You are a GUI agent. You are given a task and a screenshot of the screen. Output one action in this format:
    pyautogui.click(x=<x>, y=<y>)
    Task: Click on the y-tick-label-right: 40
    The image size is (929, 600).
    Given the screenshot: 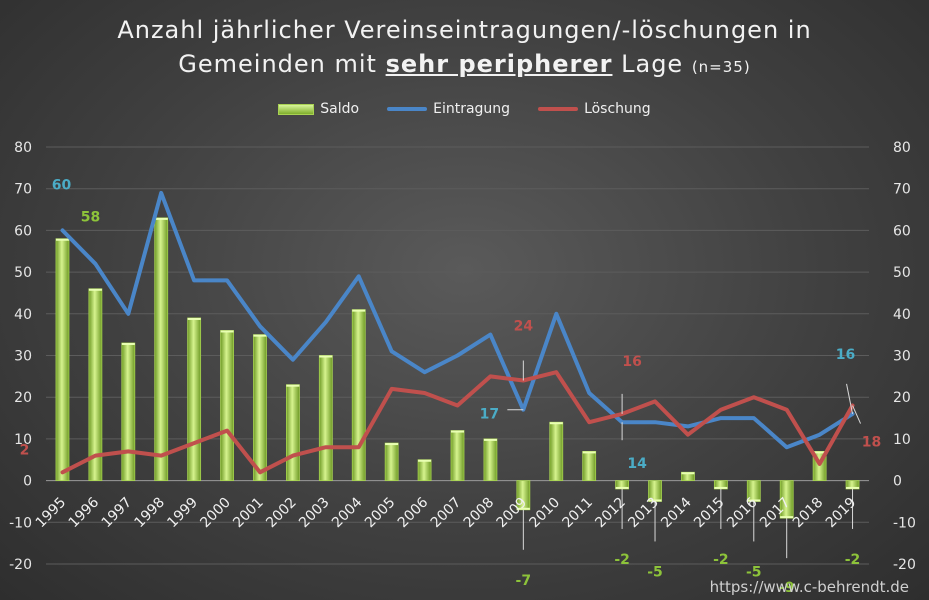 What is the action you would take?
    pyautogui.click(x=902, y=315)
    